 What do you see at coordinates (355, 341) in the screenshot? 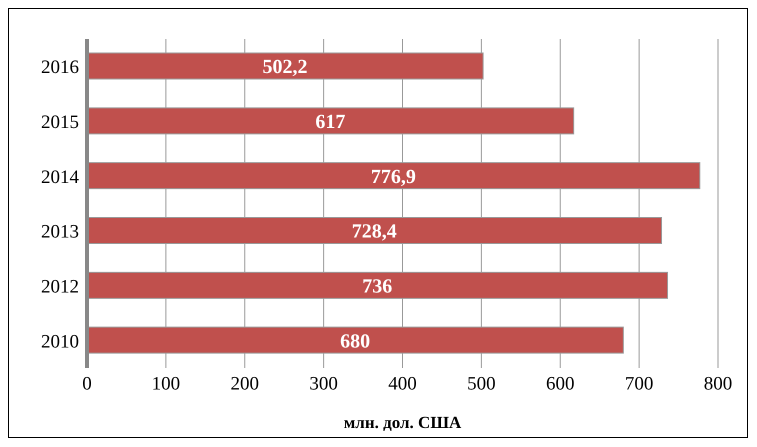
I see `data-label: 680` at bounding box center [355, 341].